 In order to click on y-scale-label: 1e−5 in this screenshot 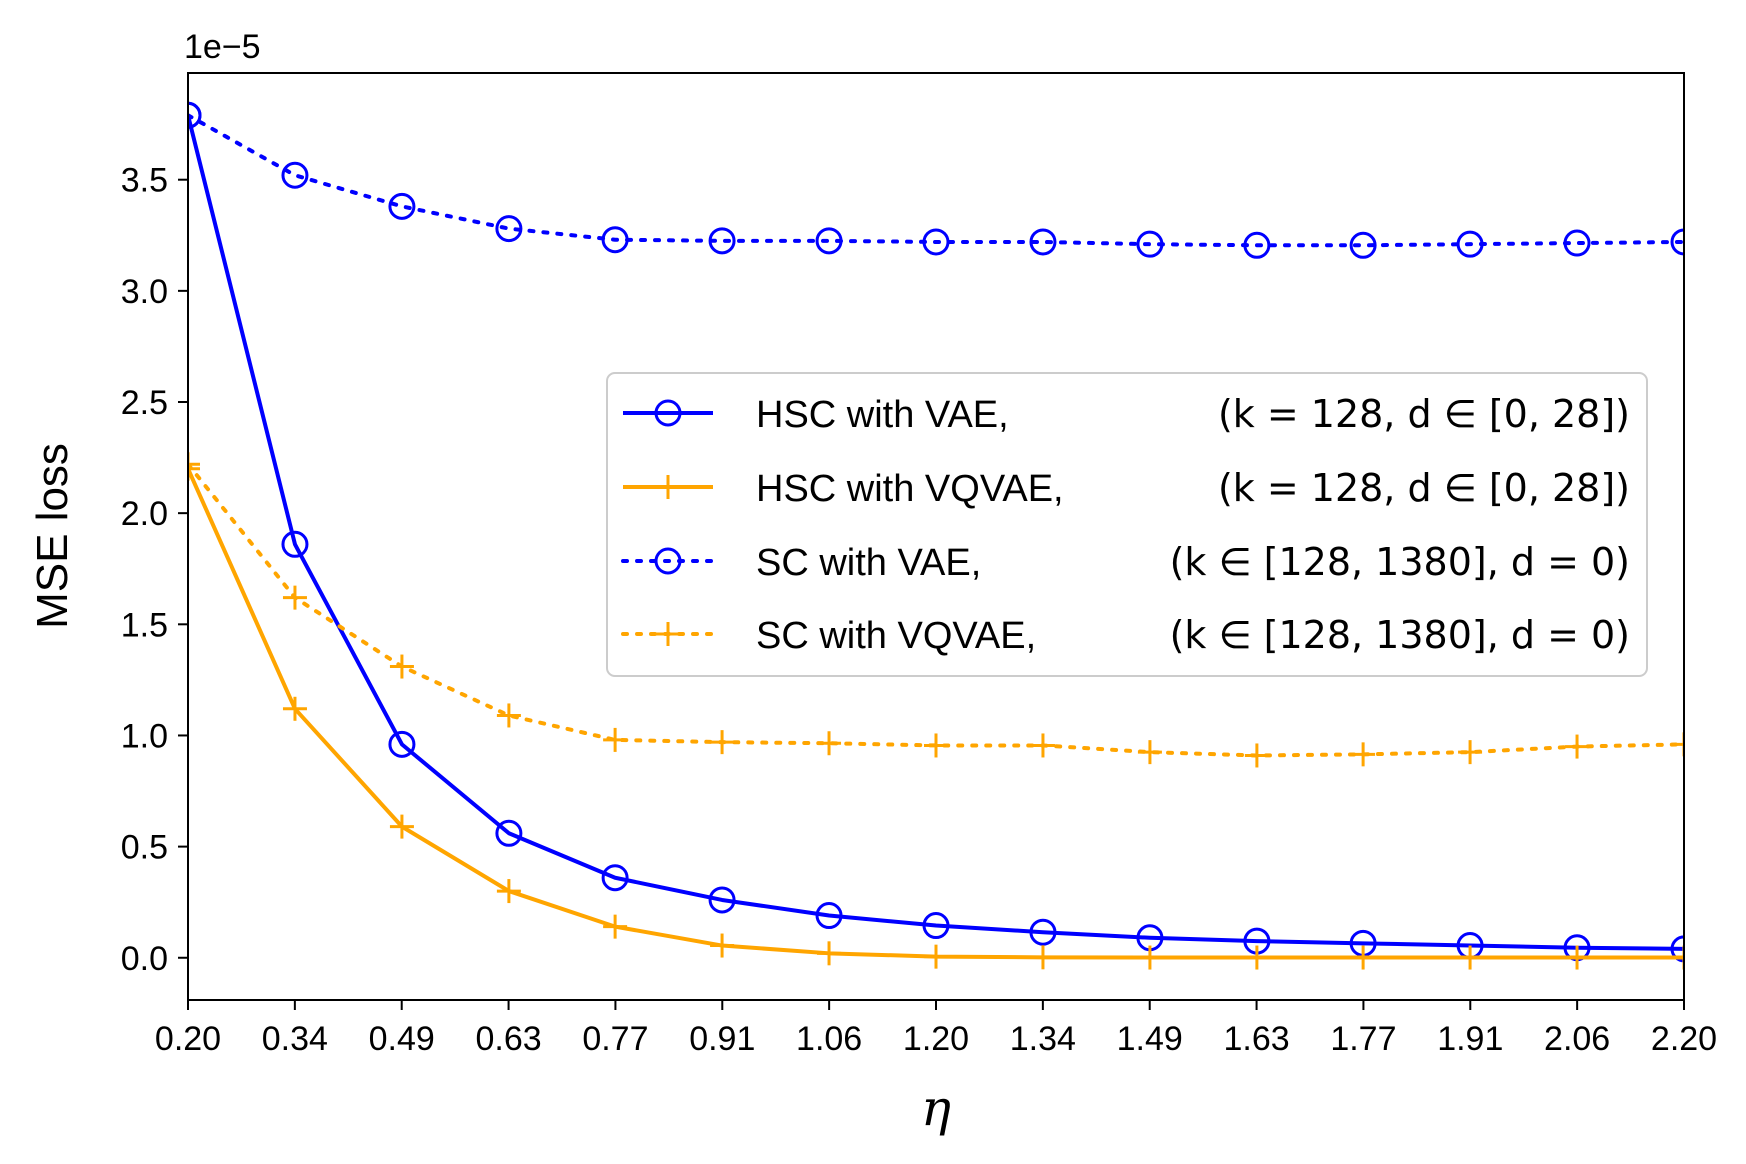, I will do `click(222, 47)`.